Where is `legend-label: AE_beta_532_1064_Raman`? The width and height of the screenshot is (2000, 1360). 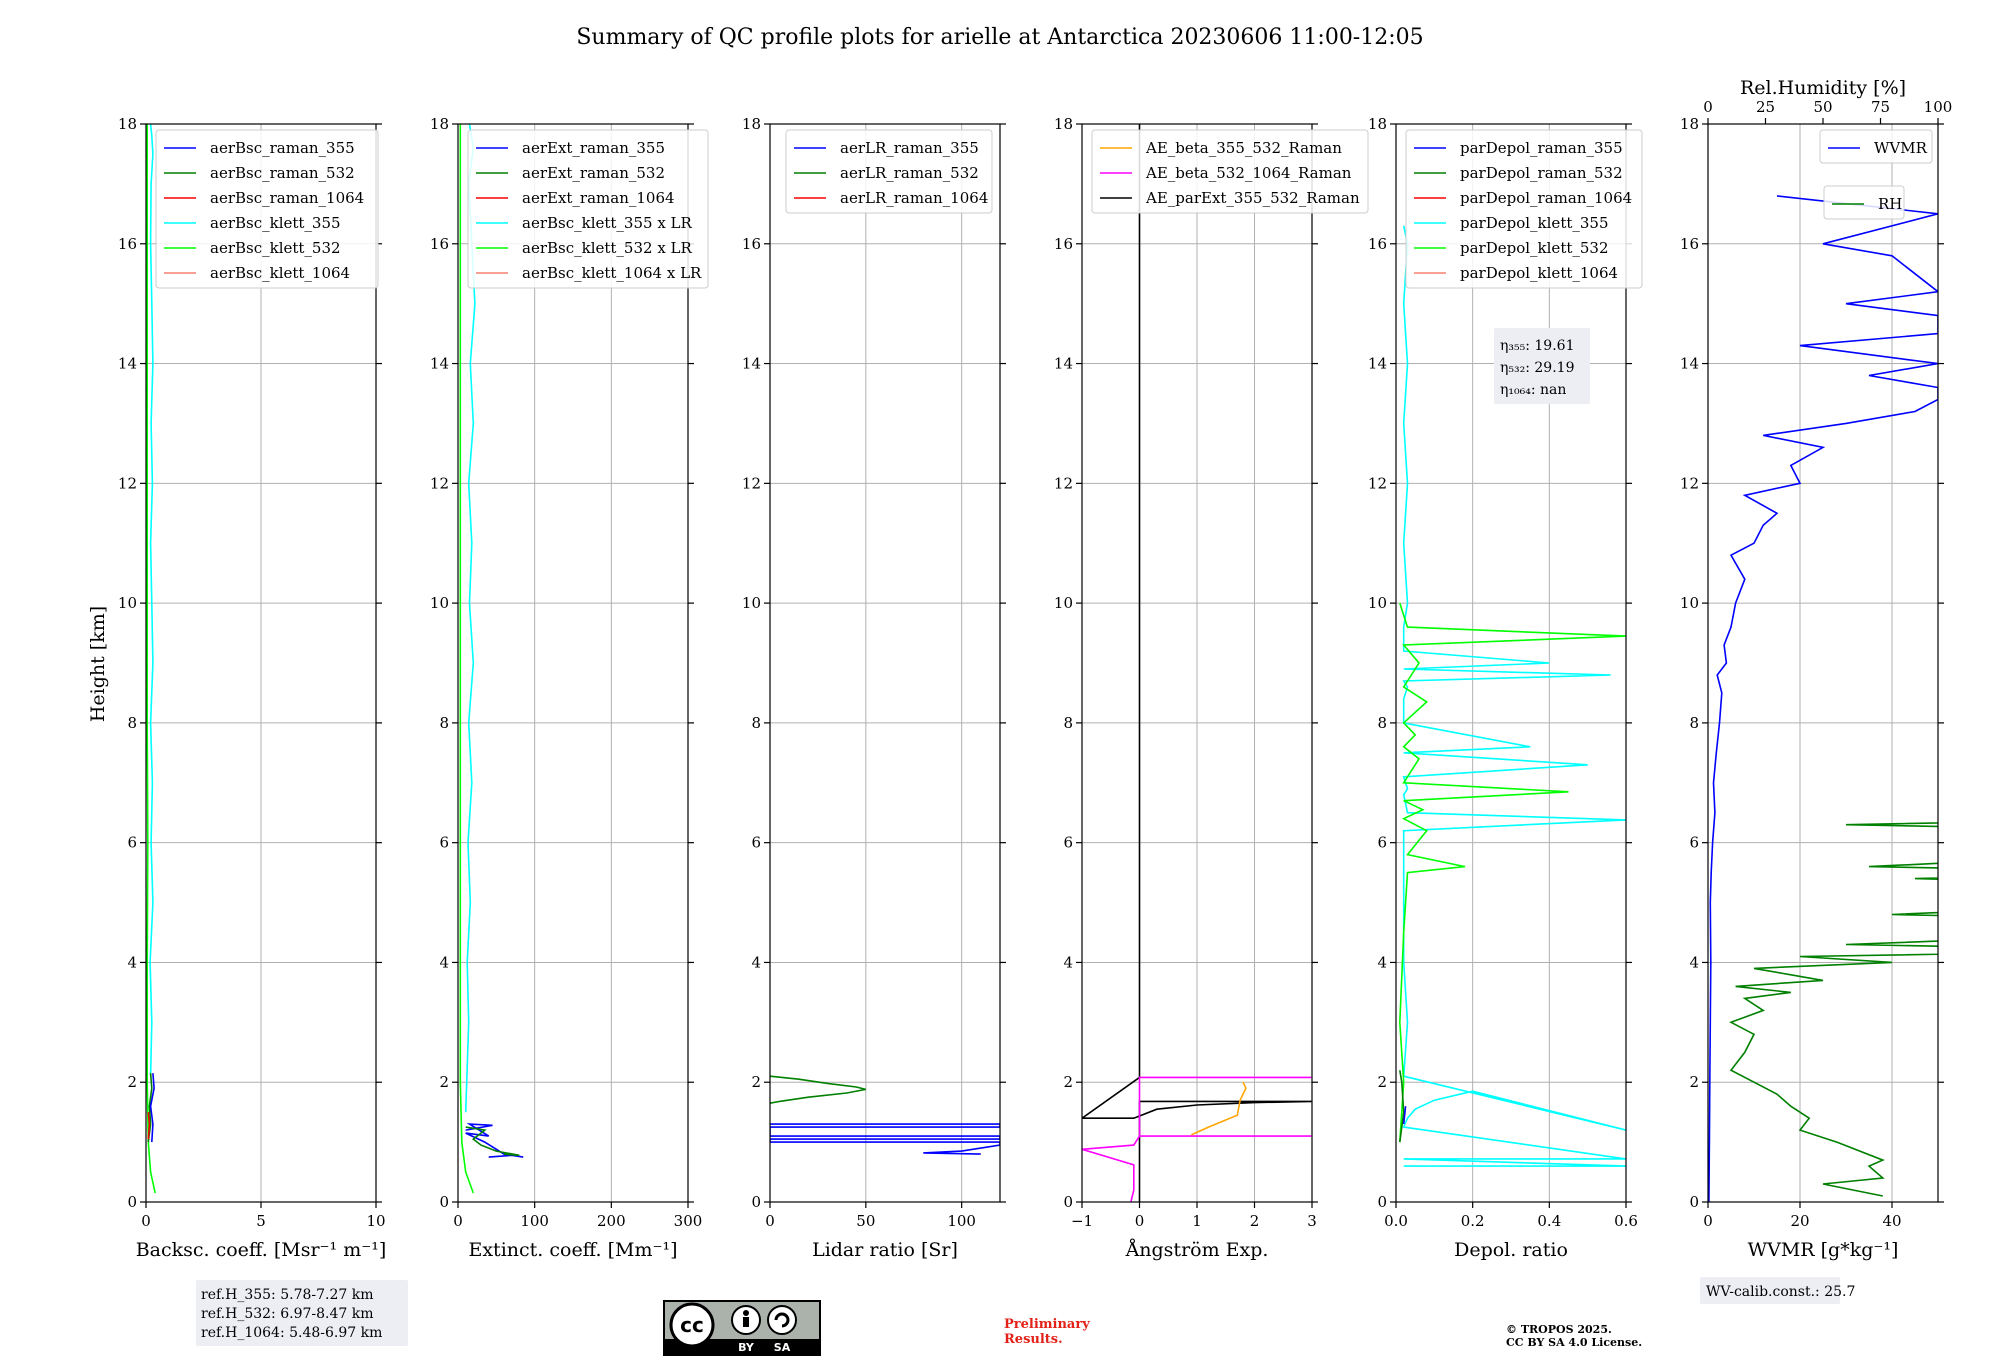 legend-label: AE_beta_532_1064_Raman is located at coordinates (1248, 173).